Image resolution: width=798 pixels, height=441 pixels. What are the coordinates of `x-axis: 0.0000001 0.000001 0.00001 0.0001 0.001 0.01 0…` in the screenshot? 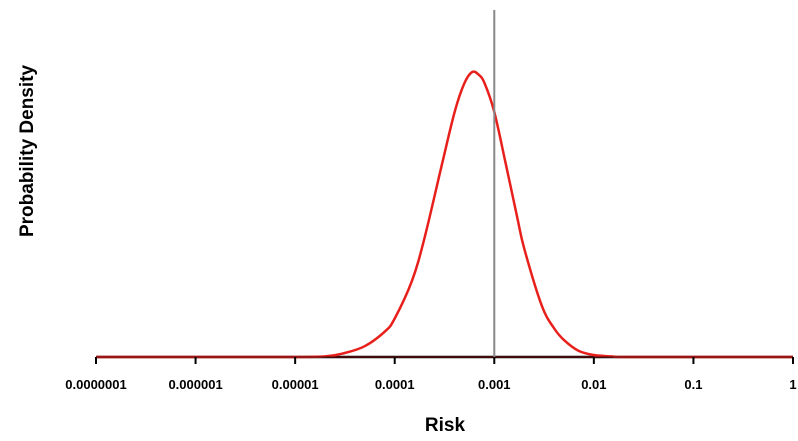 It's located at (431, 374).